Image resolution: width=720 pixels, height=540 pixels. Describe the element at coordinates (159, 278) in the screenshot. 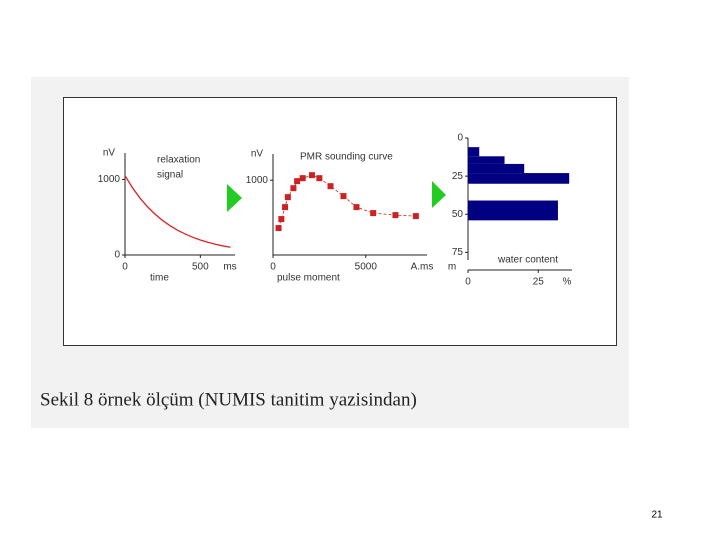

I see `x-label: time` at that location.